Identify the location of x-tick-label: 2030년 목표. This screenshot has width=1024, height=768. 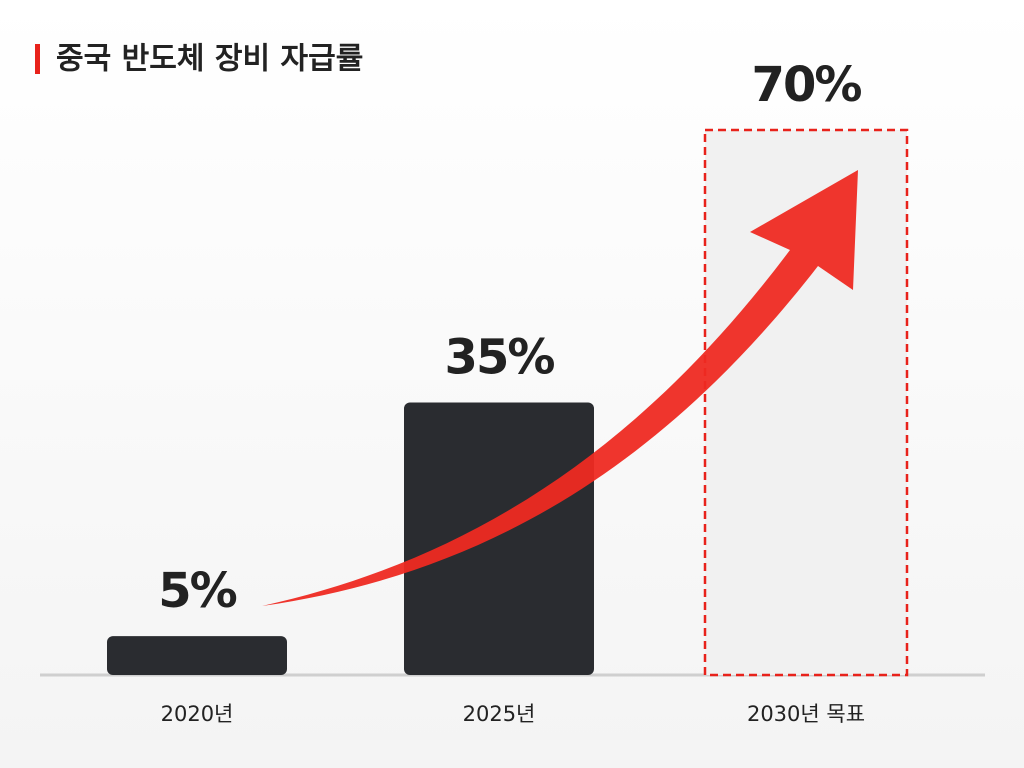
(806, 714).